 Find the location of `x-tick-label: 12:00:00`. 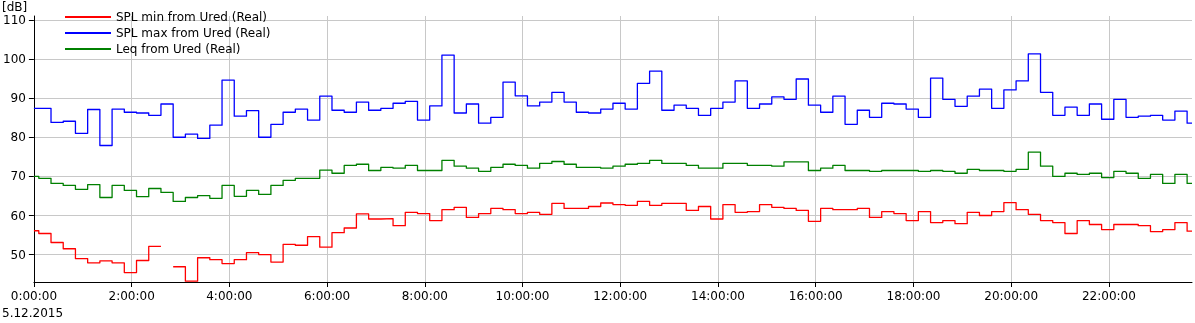

x-tick-label: 12:00:00 is located at coordinates (620, 296).